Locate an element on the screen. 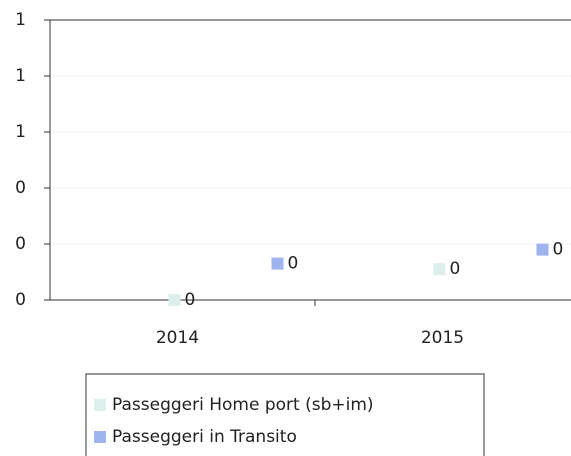 This screenshot has height=456, width=571. legend-box is located at coordinates (285, 414).